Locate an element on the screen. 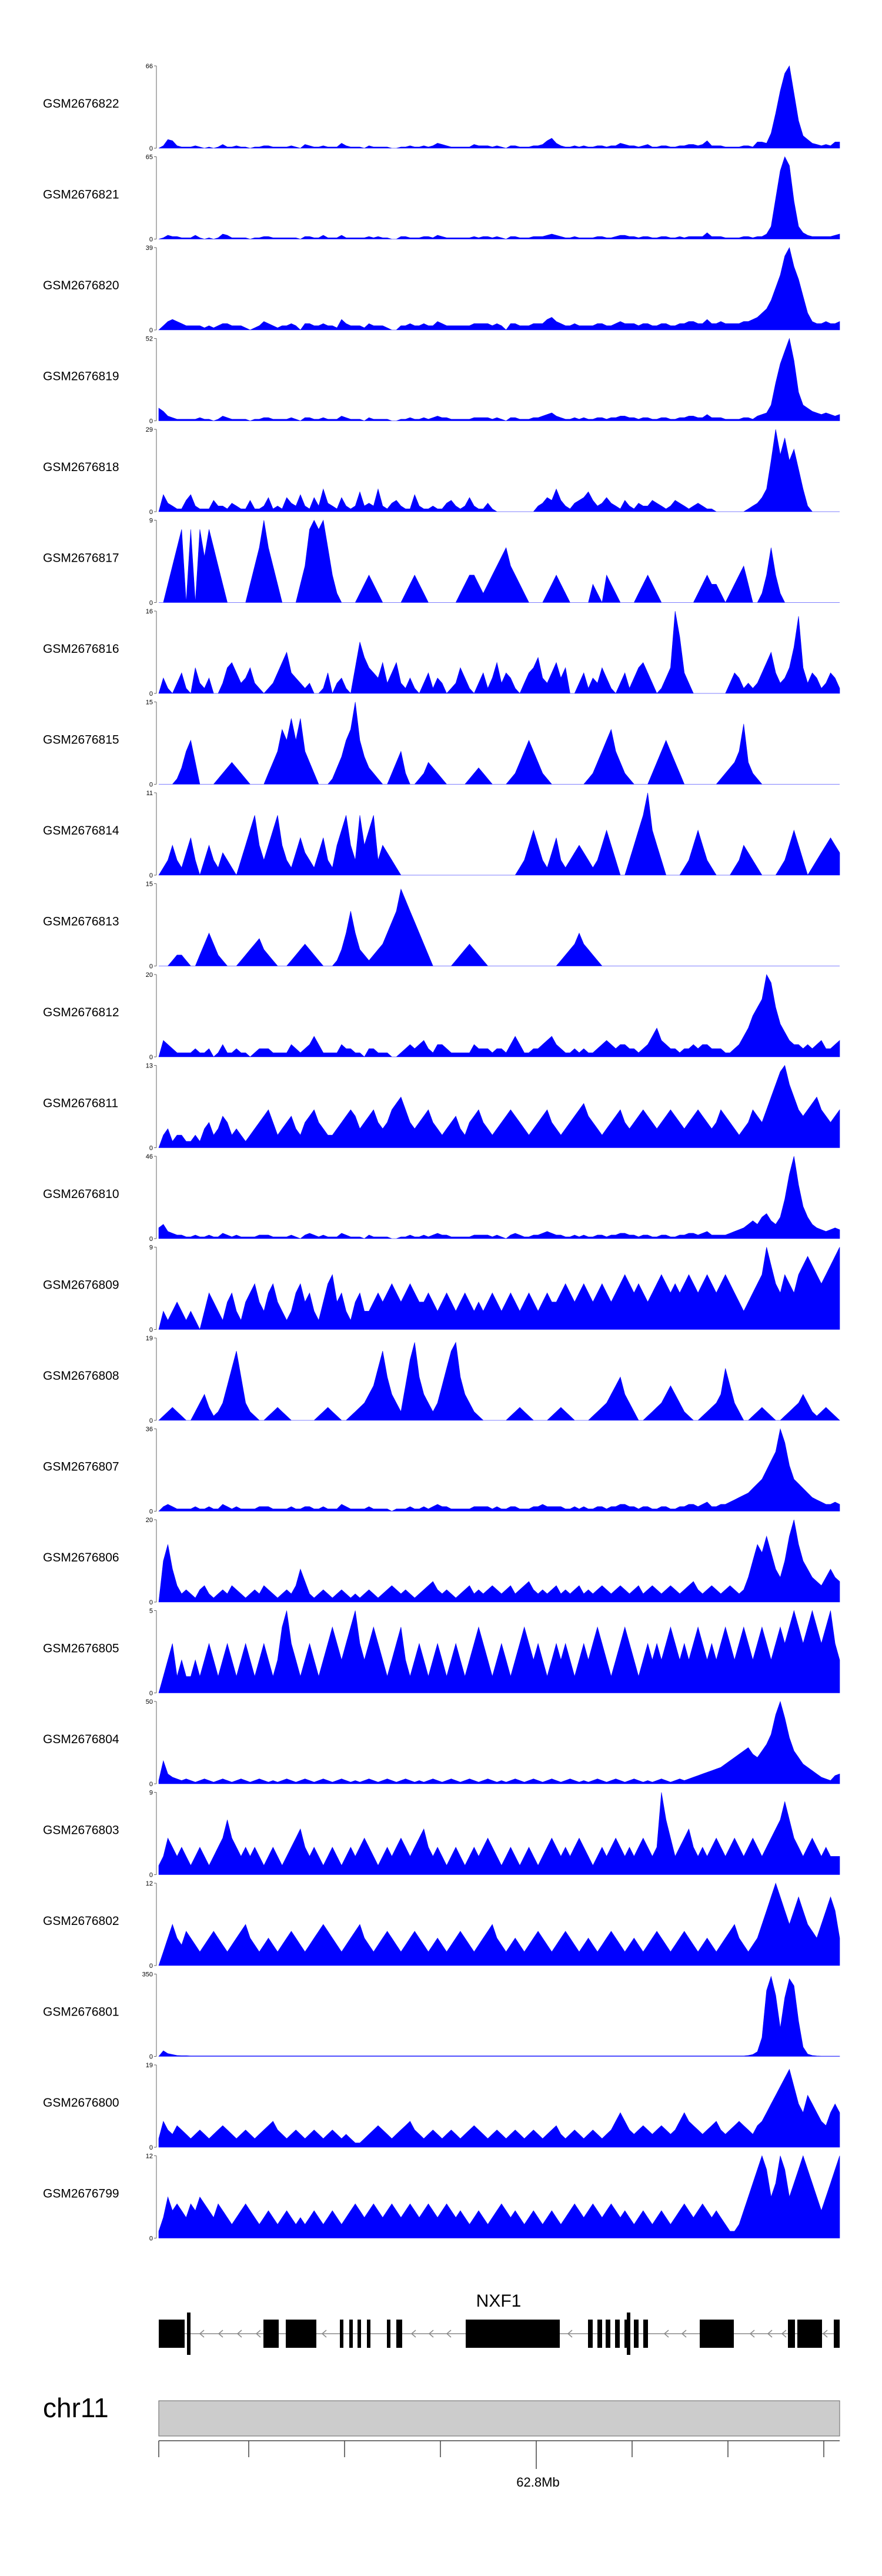 The height and width of the screenshot is (2576, 882). y-max-label: 65 is located at coordinates (149, 157).